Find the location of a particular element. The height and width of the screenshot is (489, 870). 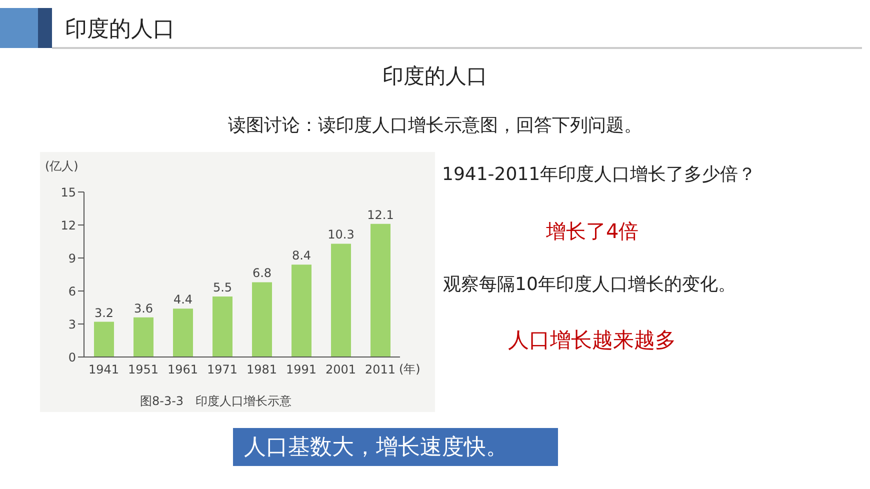

data-label: 8.4 is located at coordinates (302, 255).